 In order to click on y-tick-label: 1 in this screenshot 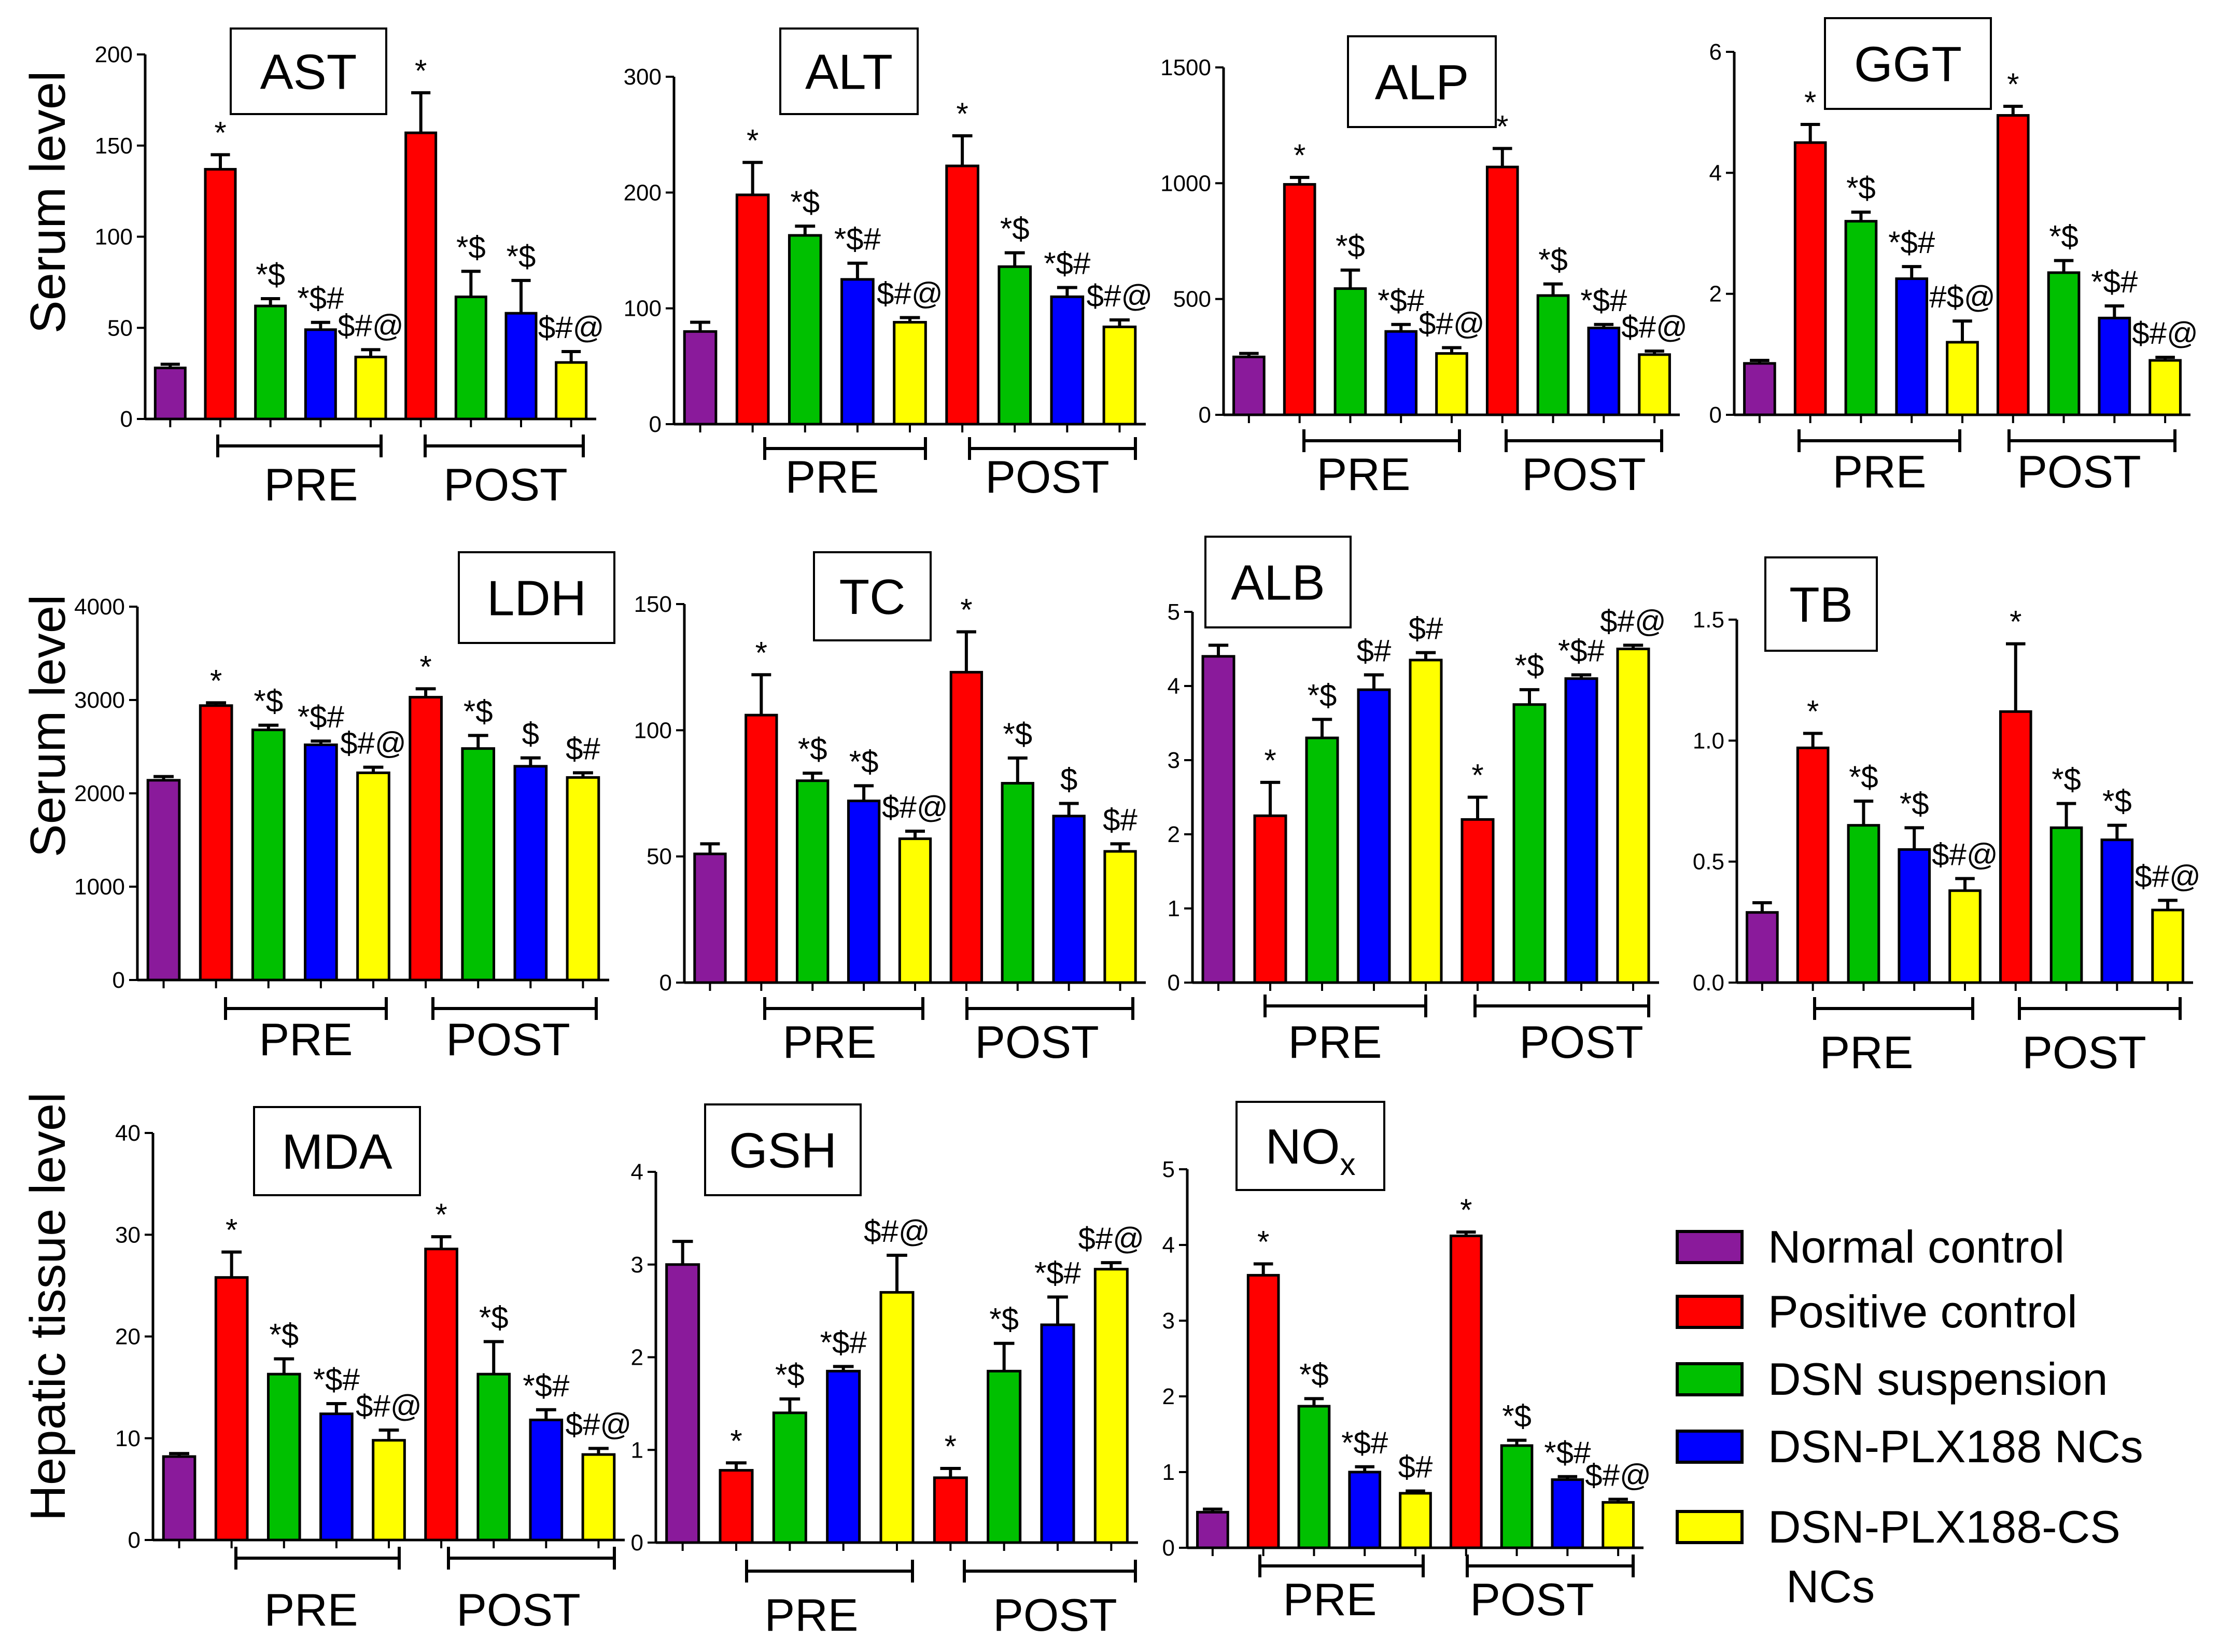, I will do `click(1174, 908)`.